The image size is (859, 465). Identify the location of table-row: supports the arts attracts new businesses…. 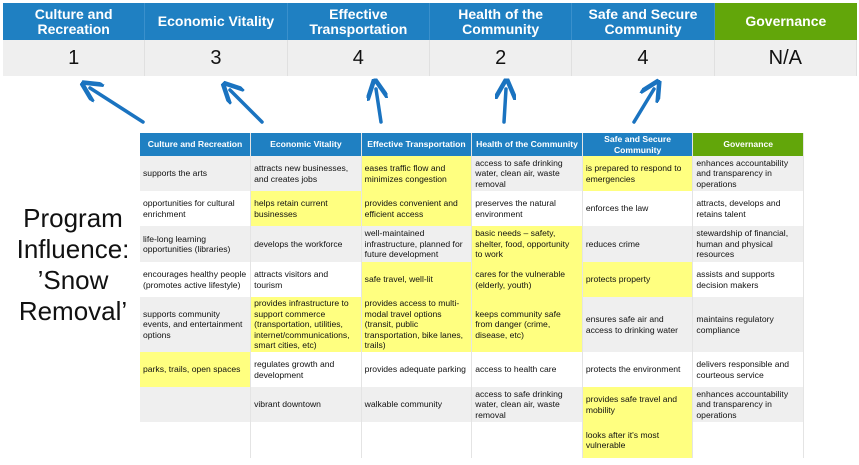
(472, 173).